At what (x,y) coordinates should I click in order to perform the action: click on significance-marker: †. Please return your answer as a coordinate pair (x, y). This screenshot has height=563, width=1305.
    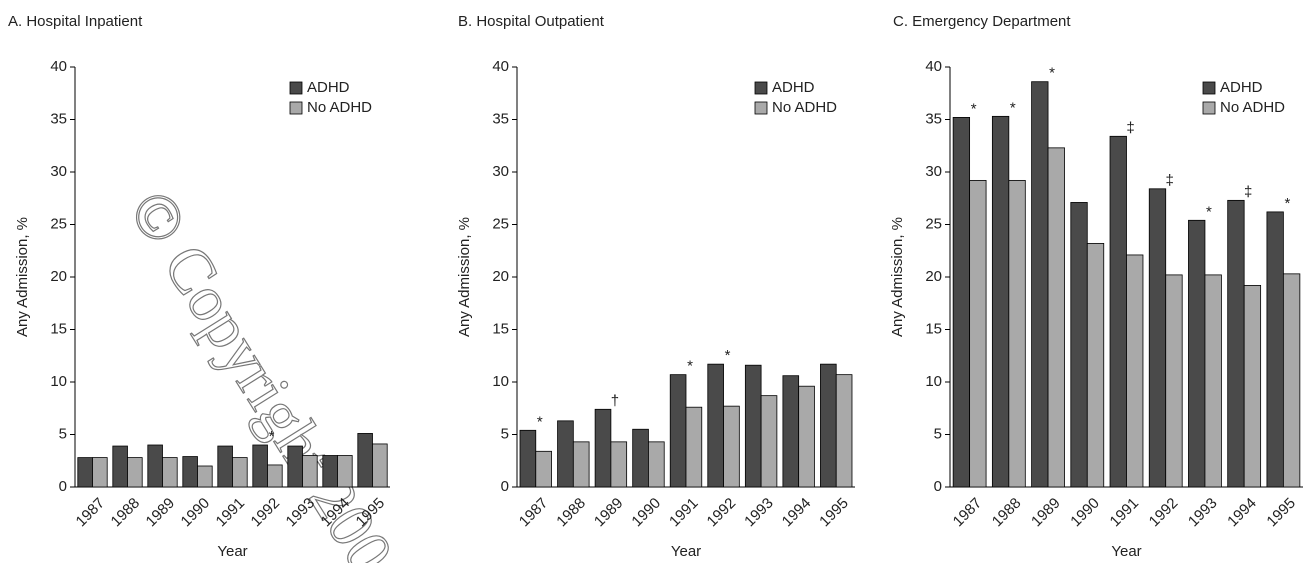
    Looking at the image, I should click on (615, 400).